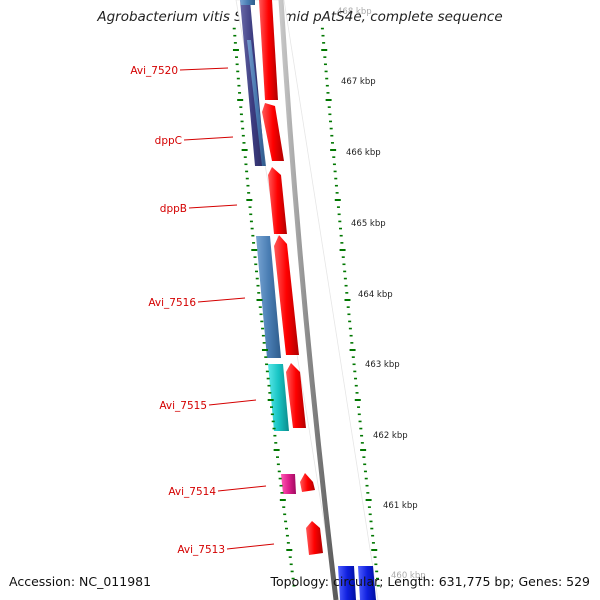 This screenshot has width=600, height=600. Describe the element at coordinates (80, 581) in the screenshot. I see `accession-text: Accession: NC_011981` at that location.